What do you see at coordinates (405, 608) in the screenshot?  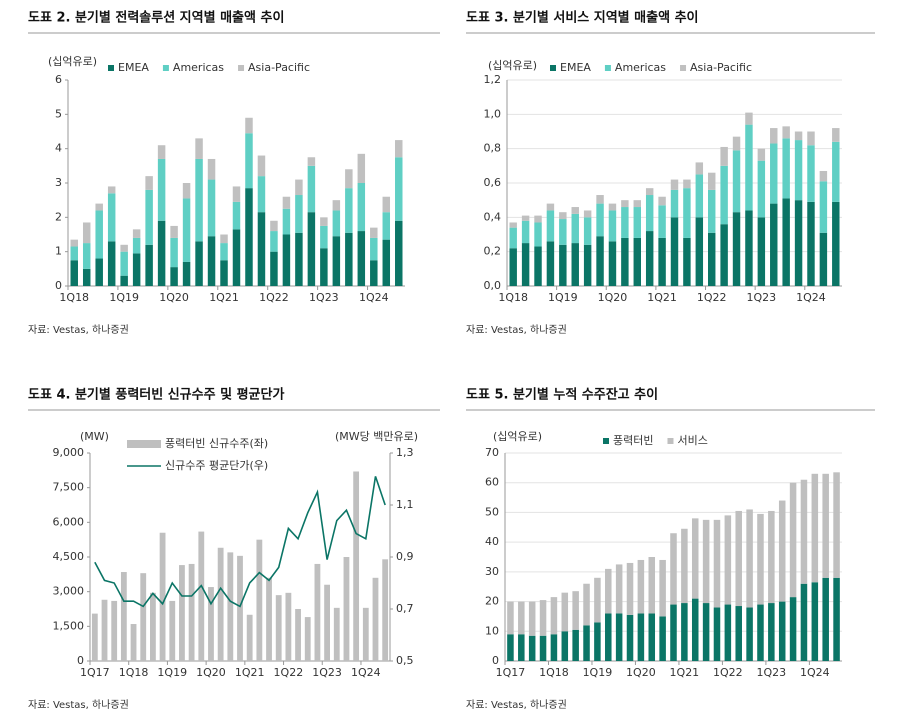 I see `y2-tick-label: 0,7` at bounding box center [405, 608].